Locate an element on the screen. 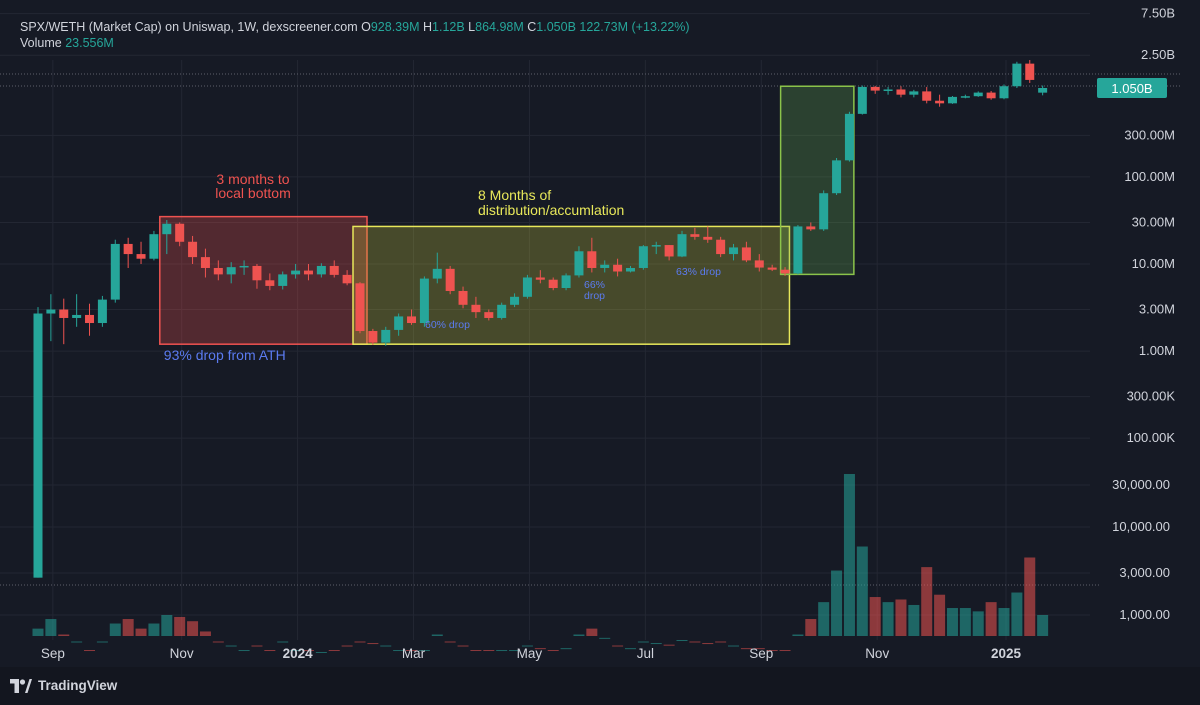 This screenshot has width=1200, height=705. red-box-annotation: 3 months to is located at coordinates (252, 179).